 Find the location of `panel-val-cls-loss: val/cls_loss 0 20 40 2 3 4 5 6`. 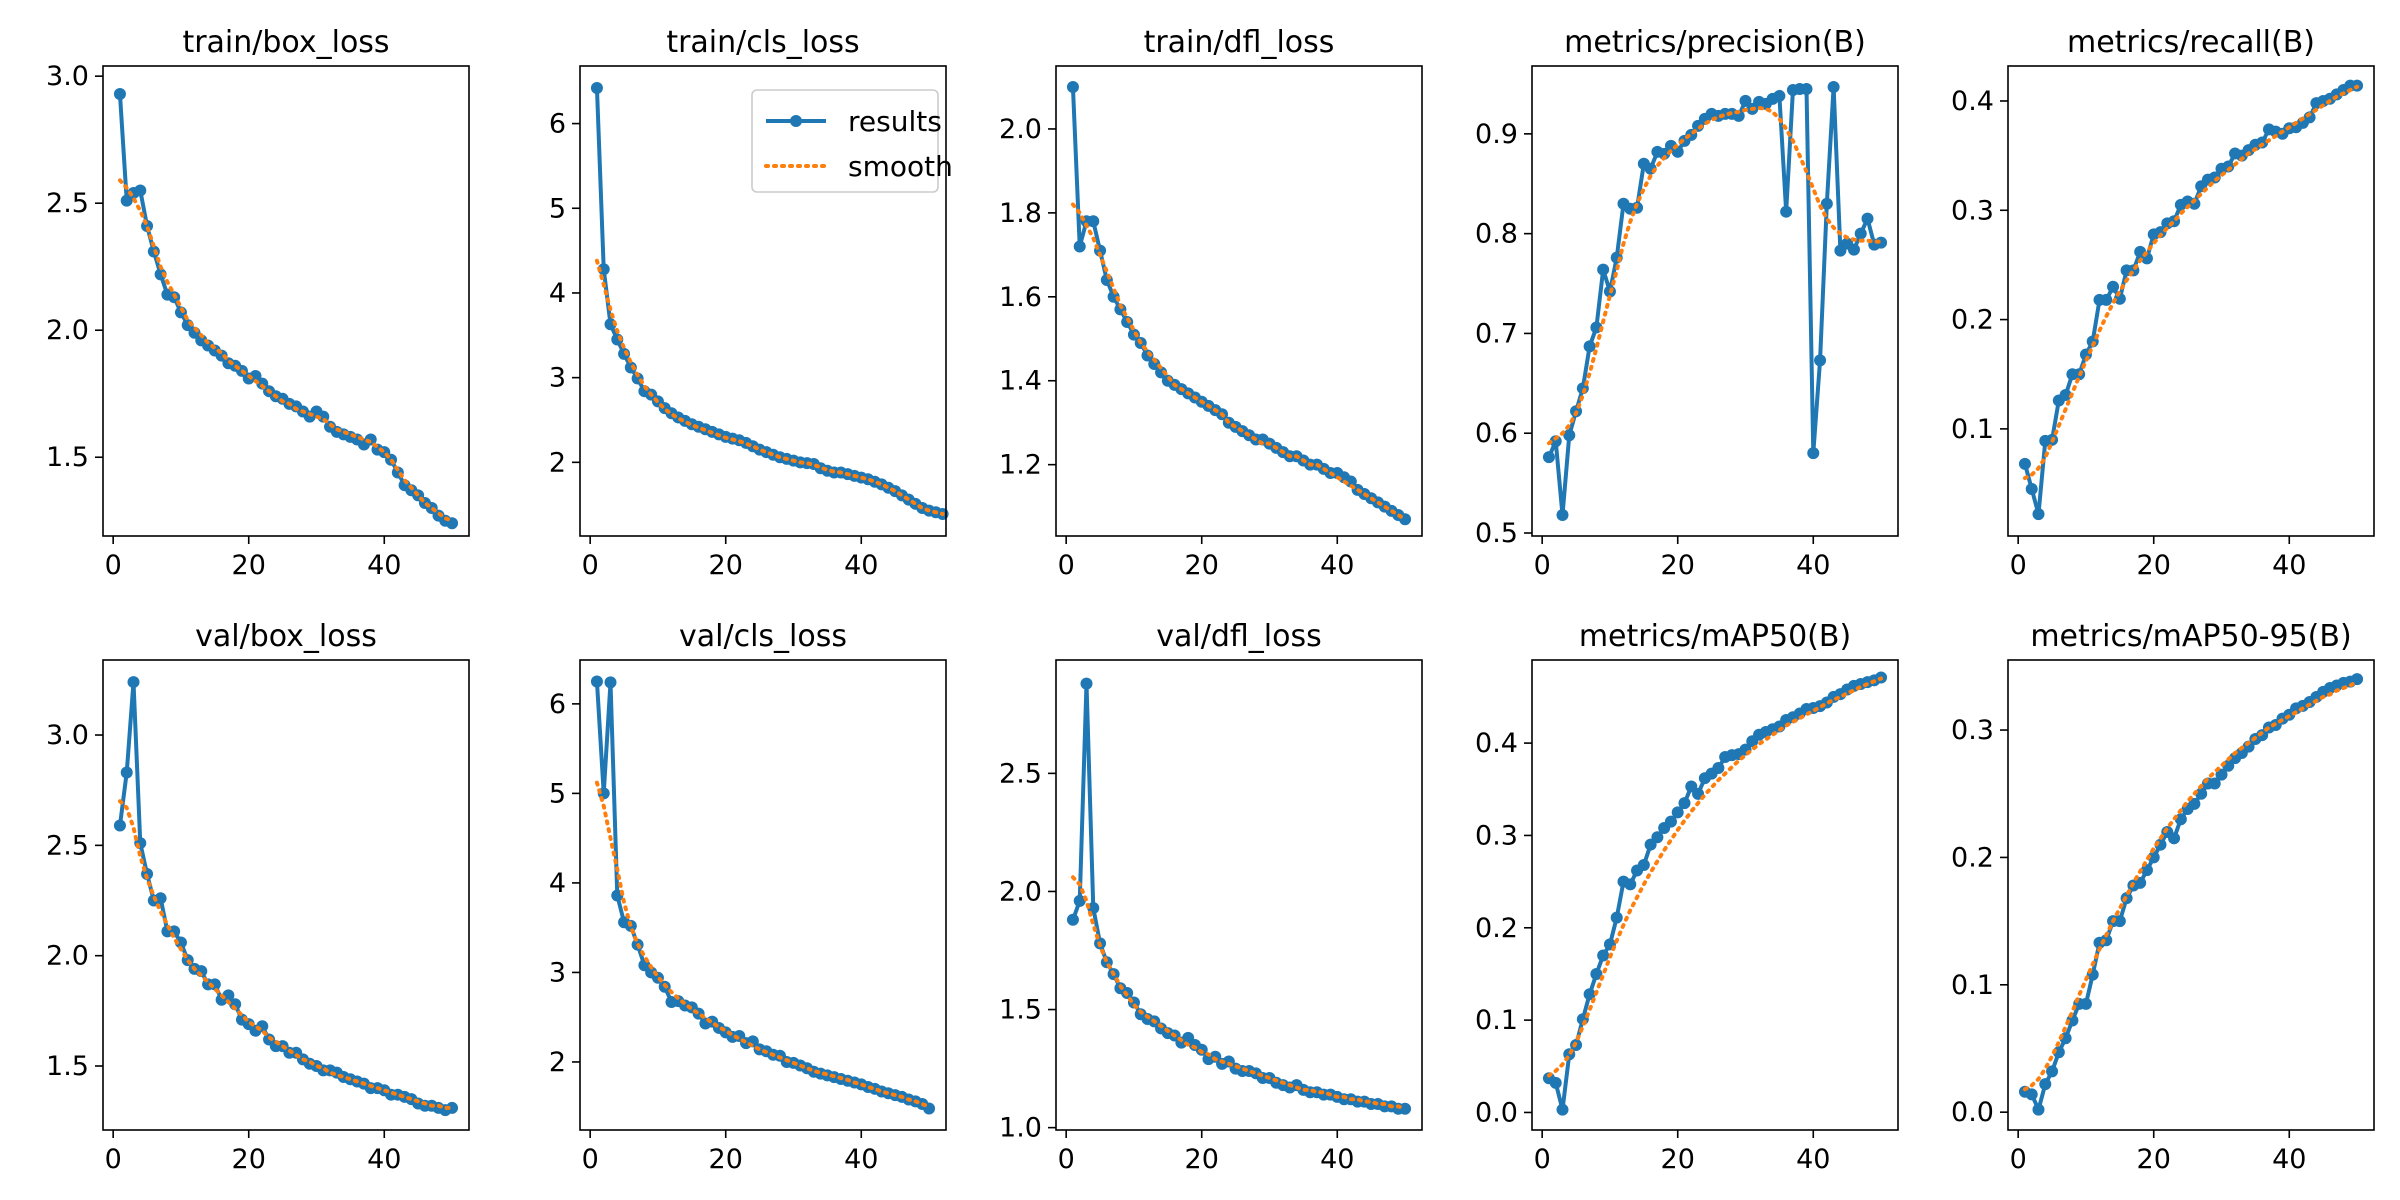

panel-val-cls-loss: val/cls_loss 0 20 40 2 3 4 5 6 is located at coordinates (748, 897).